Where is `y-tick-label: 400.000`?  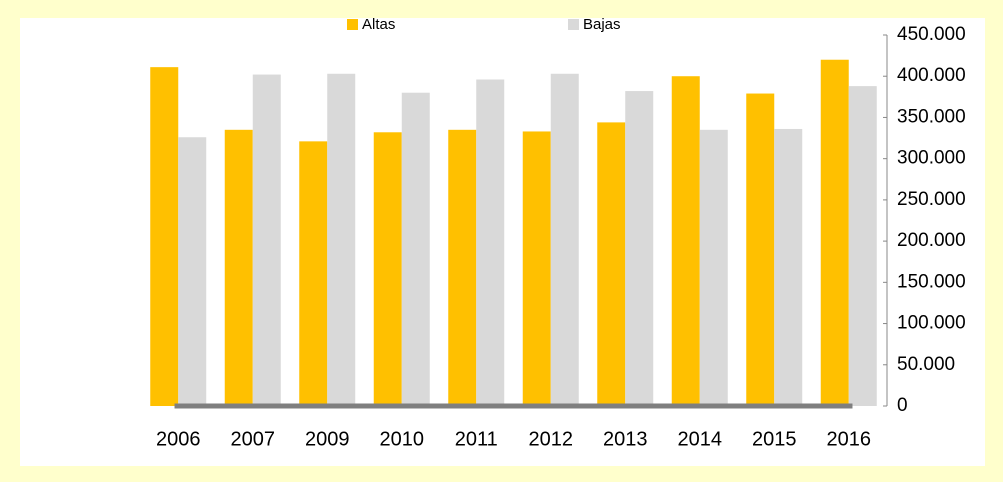
y-tick-label: 400.000 is located at coordinates (931, 75).